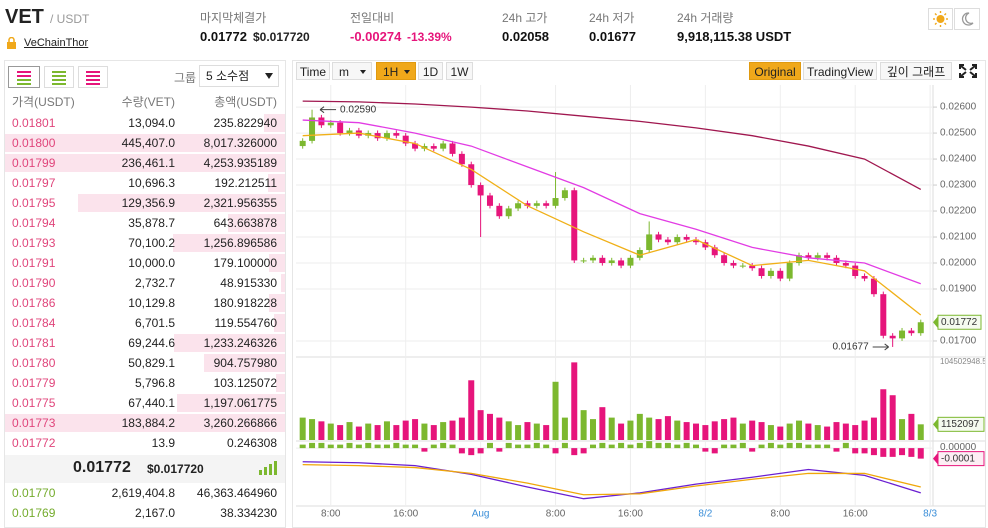  I want to click on price: 0.01779, so click(34, 383).